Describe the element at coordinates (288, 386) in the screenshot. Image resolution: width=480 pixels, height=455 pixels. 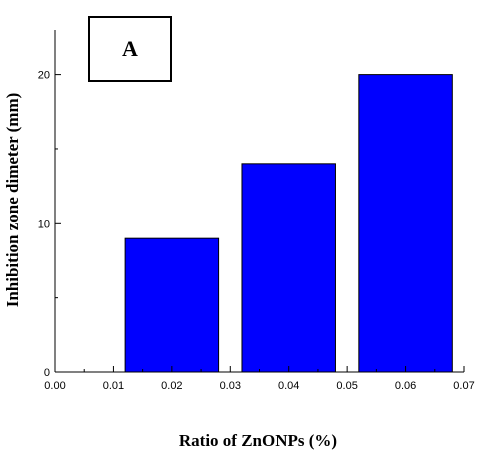
I see `x-tick-label: 0.04` at that location.